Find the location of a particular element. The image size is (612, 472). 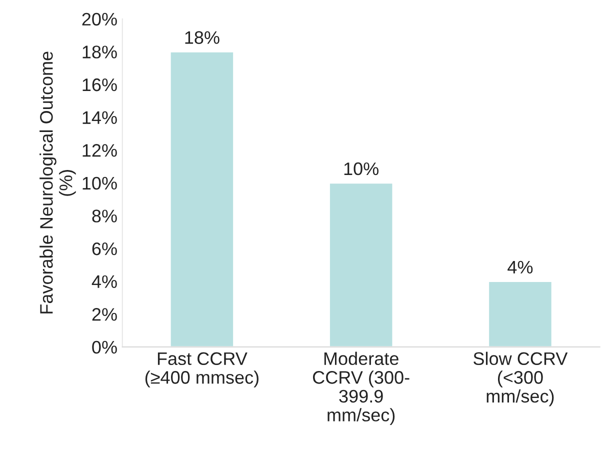

y-tick-label: 2% is located at coordinates (104, 314).